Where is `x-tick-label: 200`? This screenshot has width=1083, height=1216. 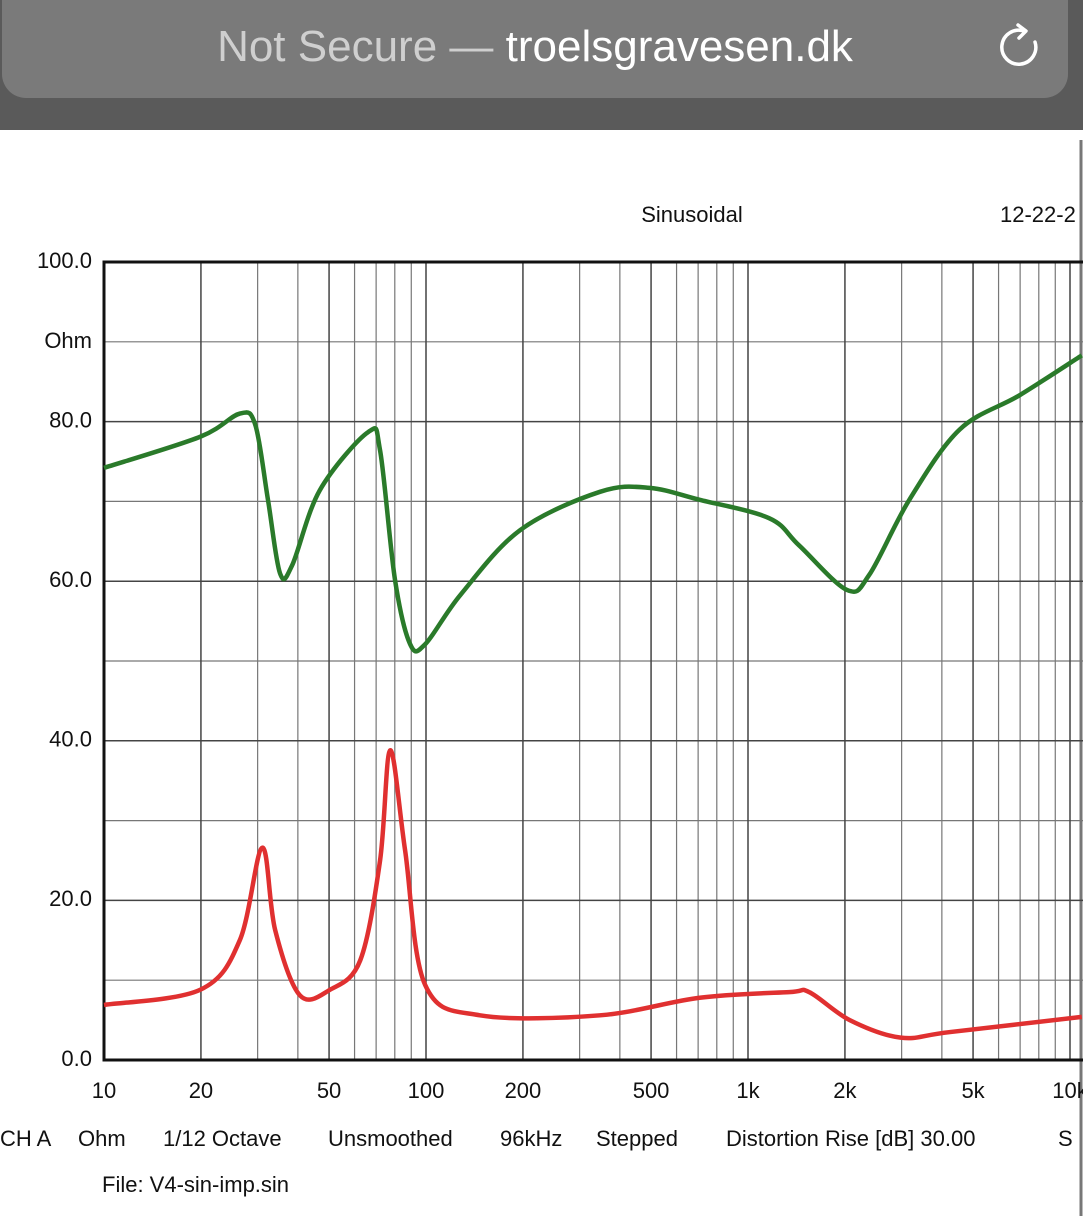
x-tick-label: 200 is located at coordinates (523, 1090).